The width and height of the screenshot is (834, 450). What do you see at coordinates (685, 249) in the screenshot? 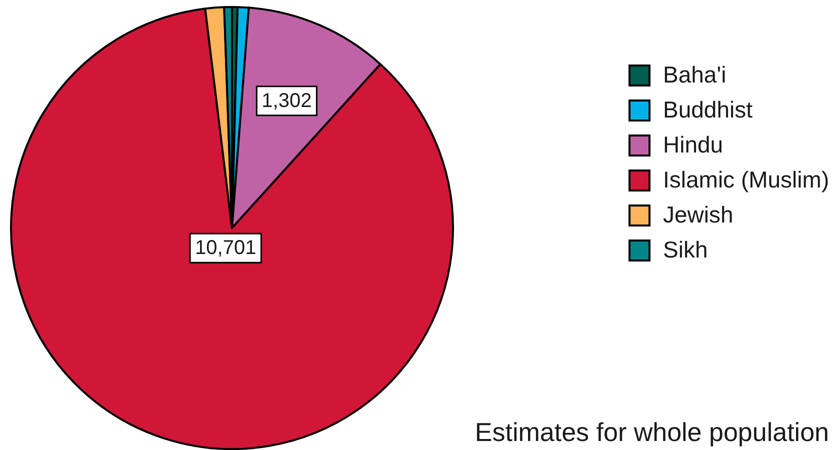
I see `legend-label: Sikh` at bounding box center [685, 249].